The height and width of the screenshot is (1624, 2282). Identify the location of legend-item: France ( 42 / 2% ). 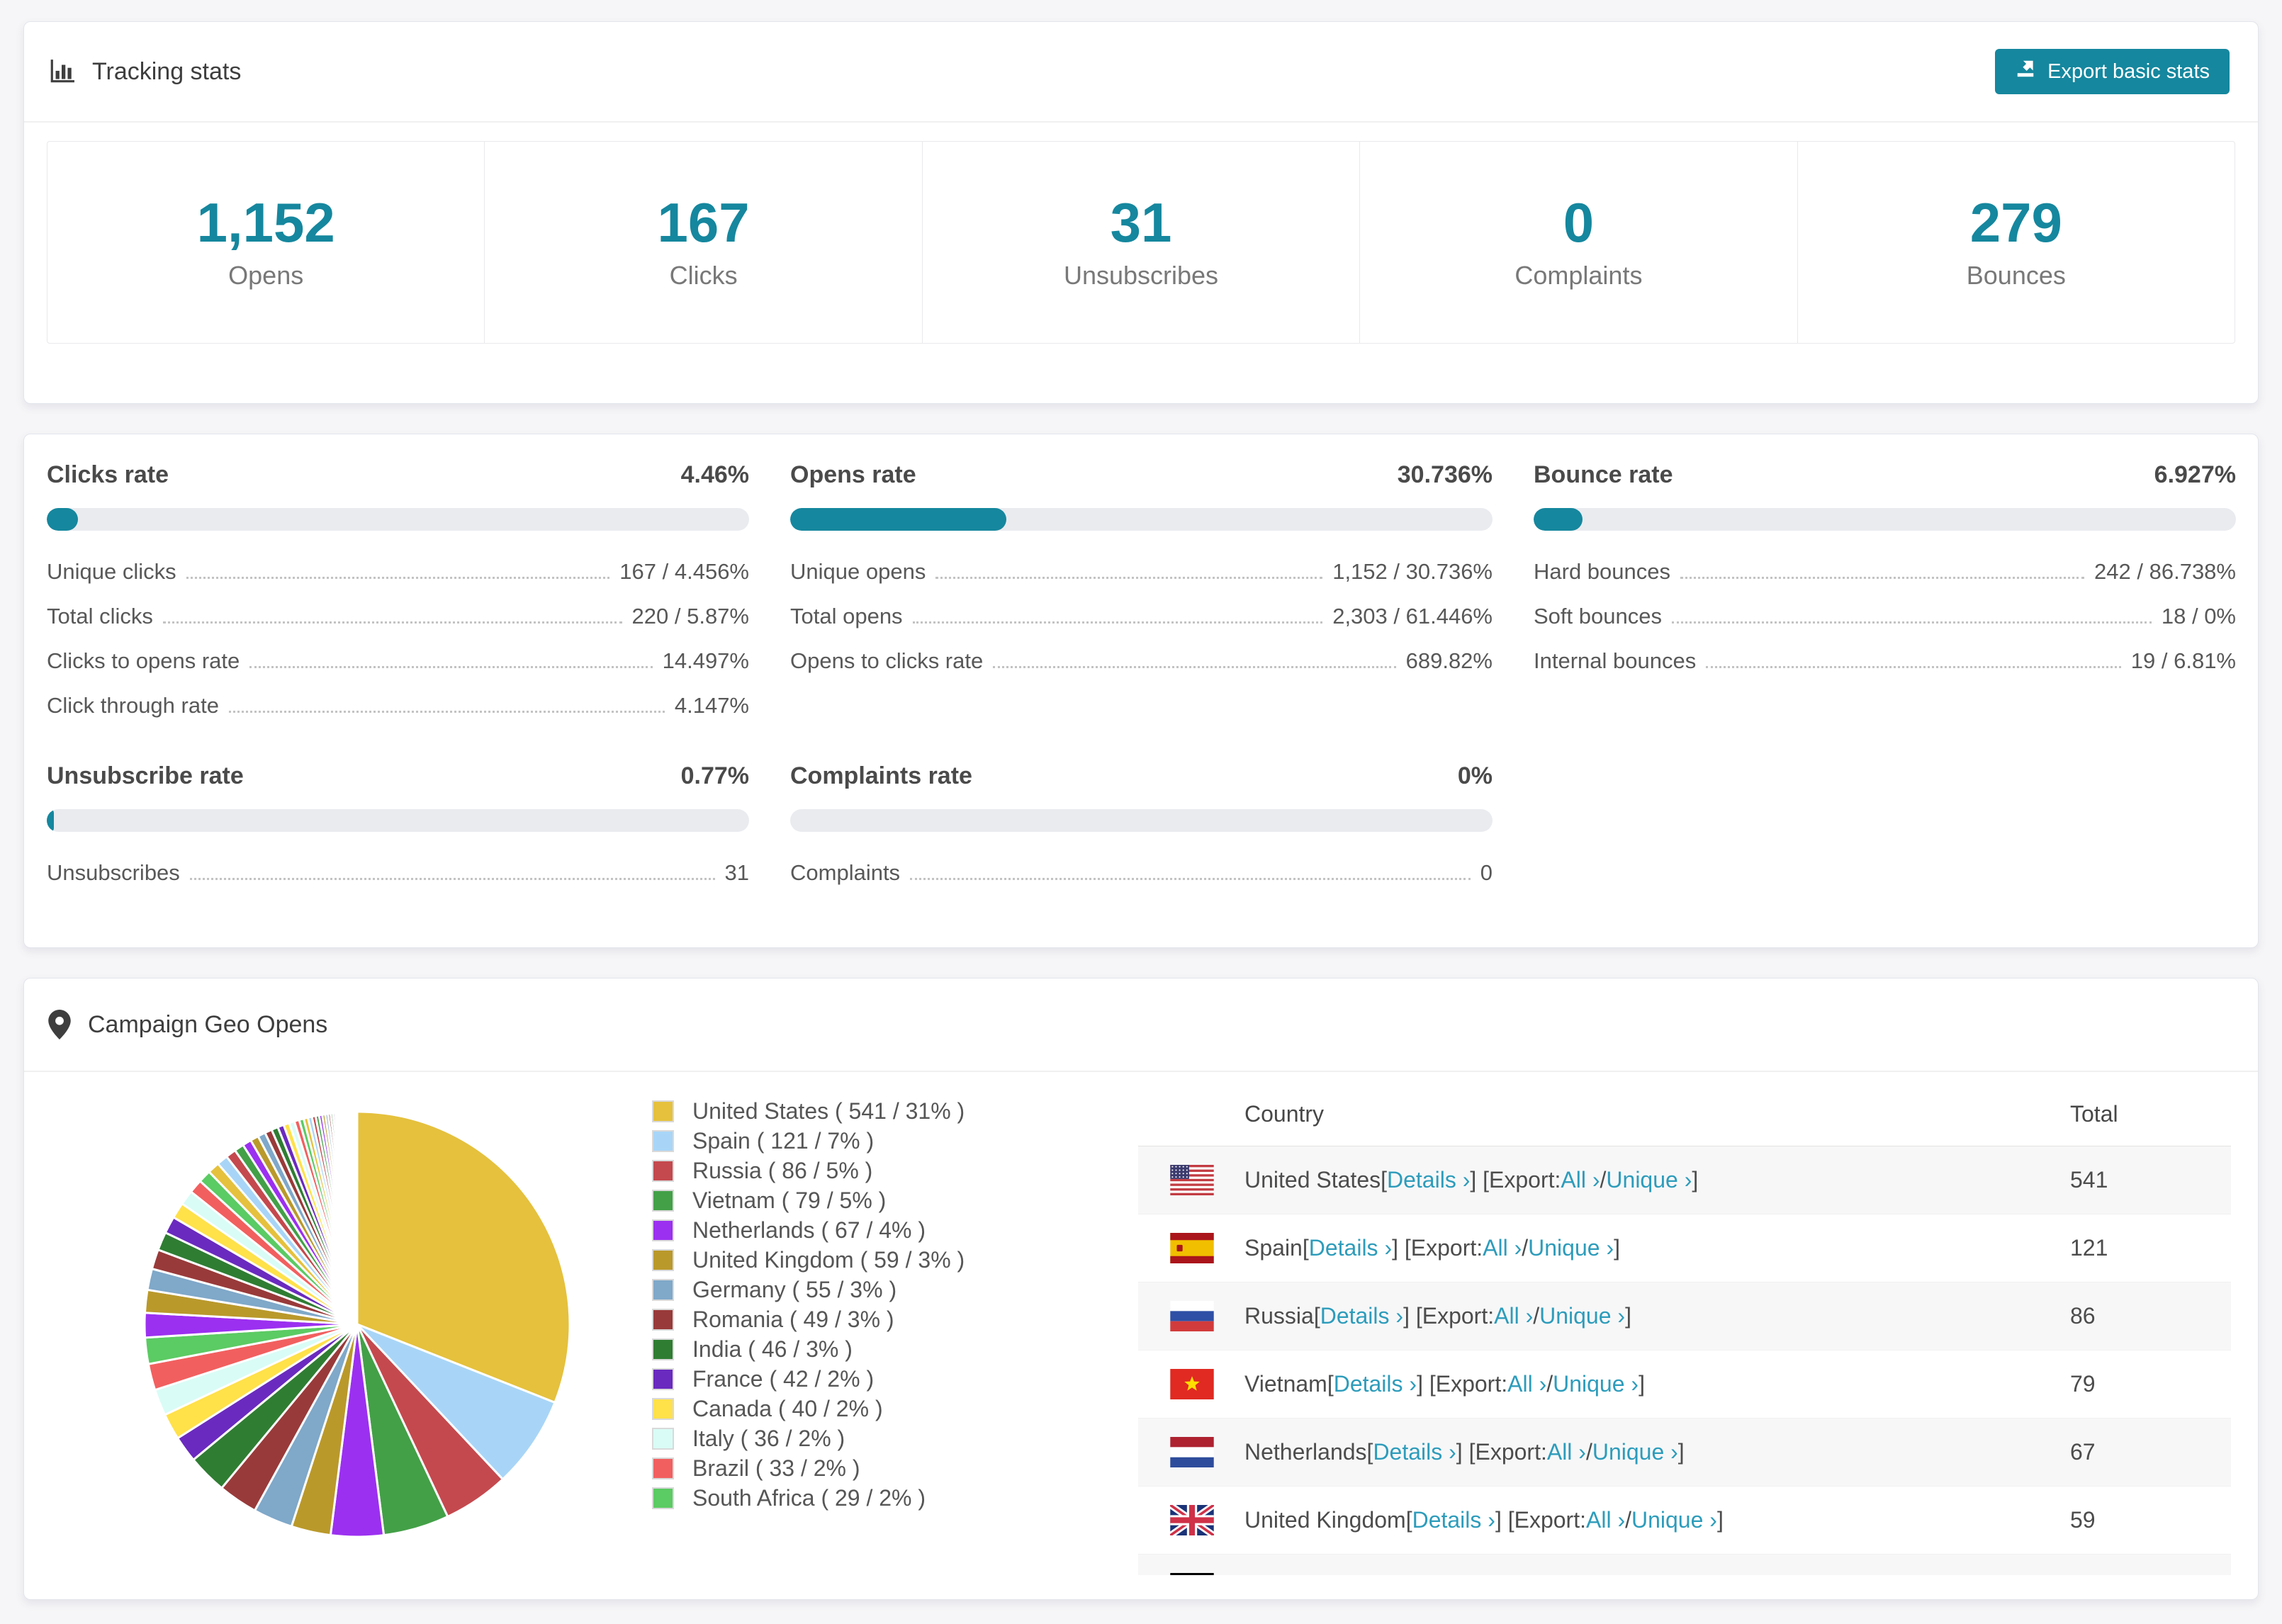
(808, 1379).